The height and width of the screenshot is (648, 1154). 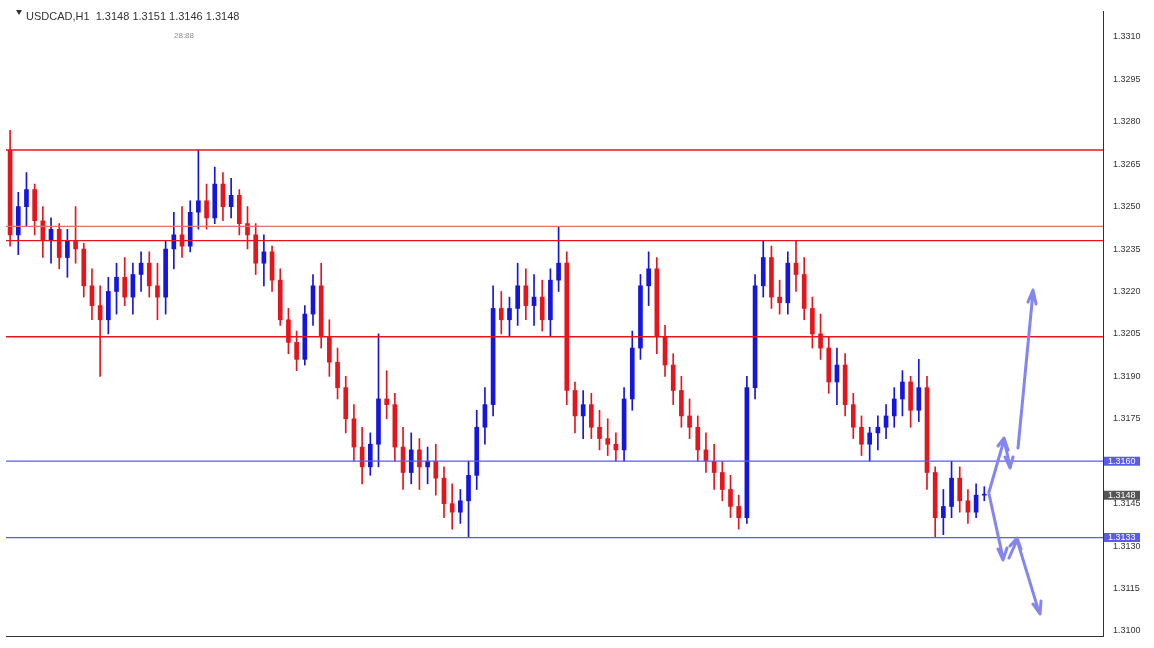 I want to click on y-tick-label: 1.3190, so click(x=1127, y=375).